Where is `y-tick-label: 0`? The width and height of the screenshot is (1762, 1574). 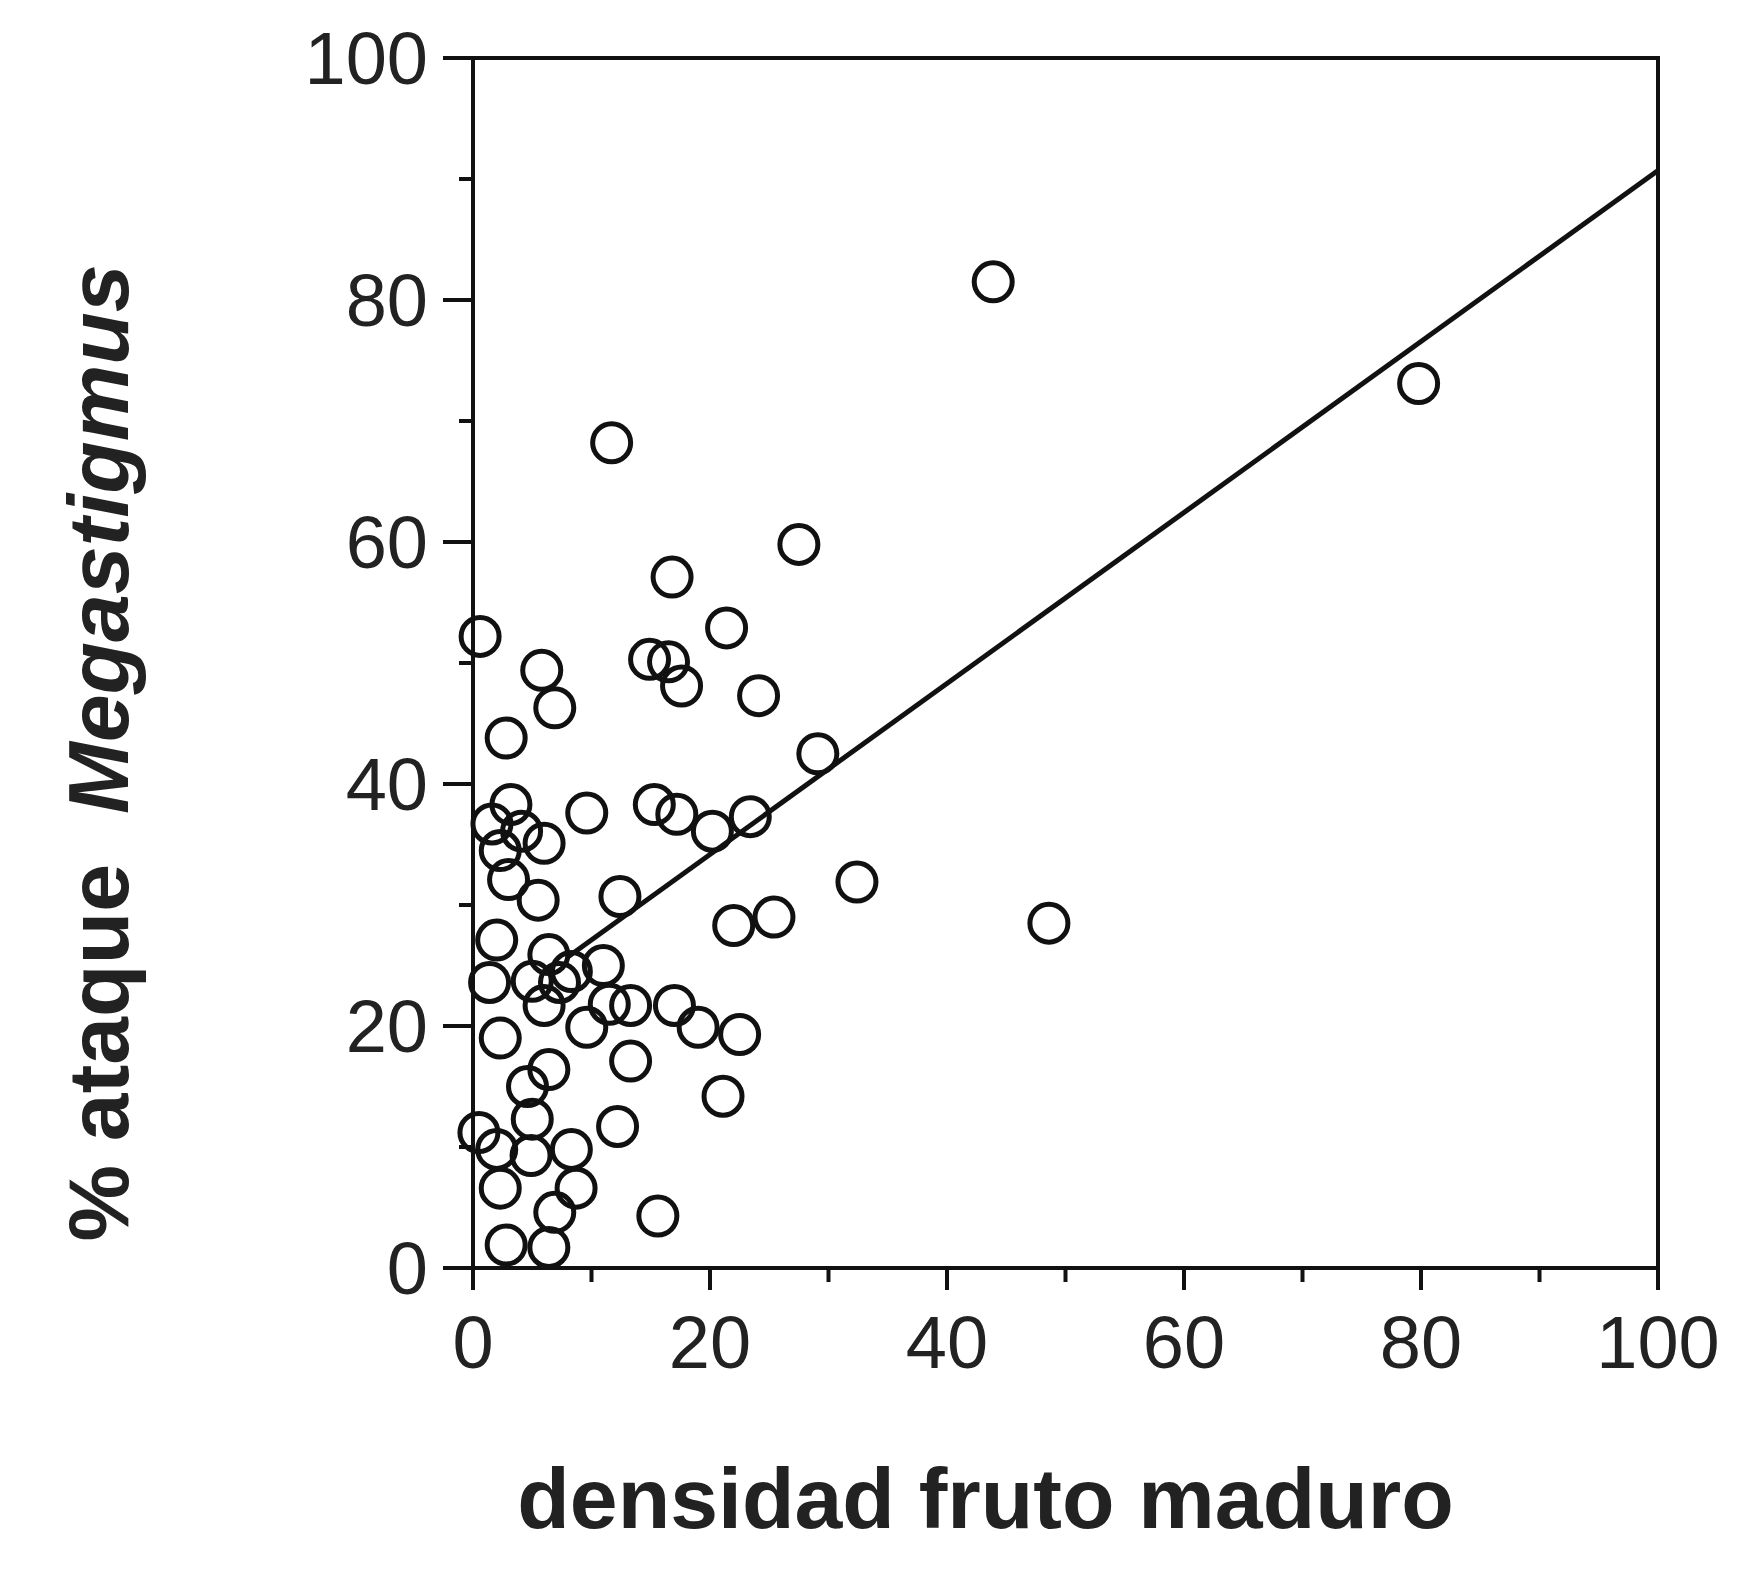
y-tick-label: 0 is located at coordinates (407, 1268).